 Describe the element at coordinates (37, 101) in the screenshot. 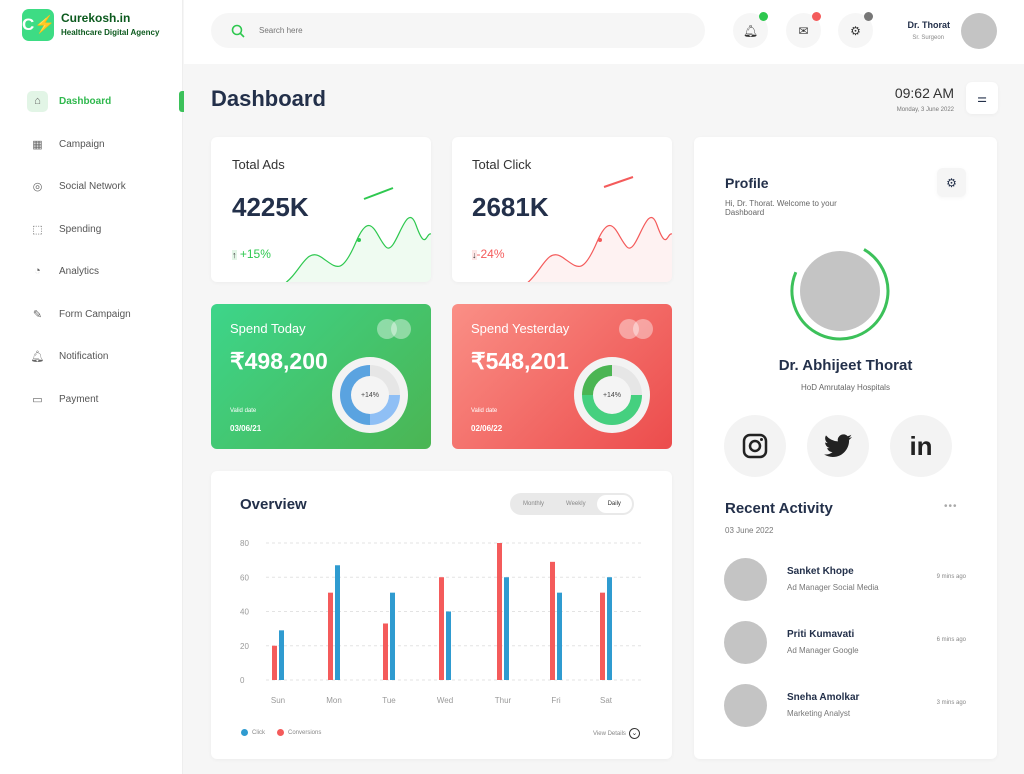

I see `home-icon: ⌂` at that location.